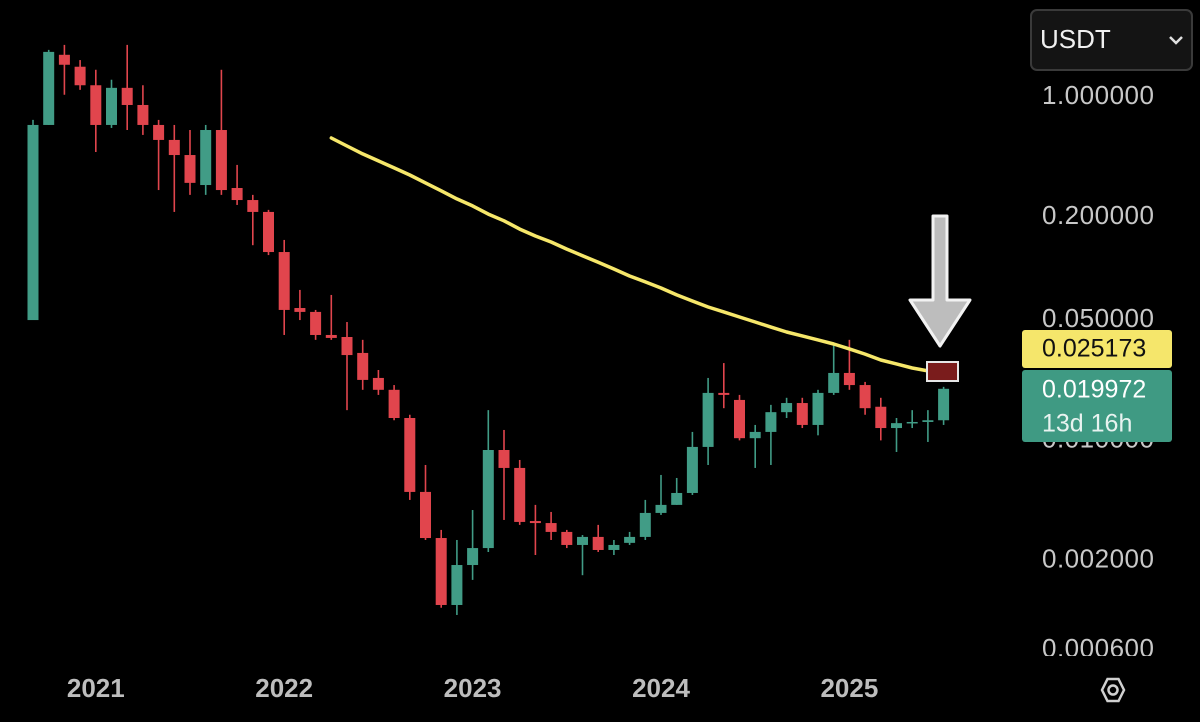 Image resolution: width=1200 pixels, height=722 pixels. I want to click on y-tick-label: 0.200000, so click(1098, 215).